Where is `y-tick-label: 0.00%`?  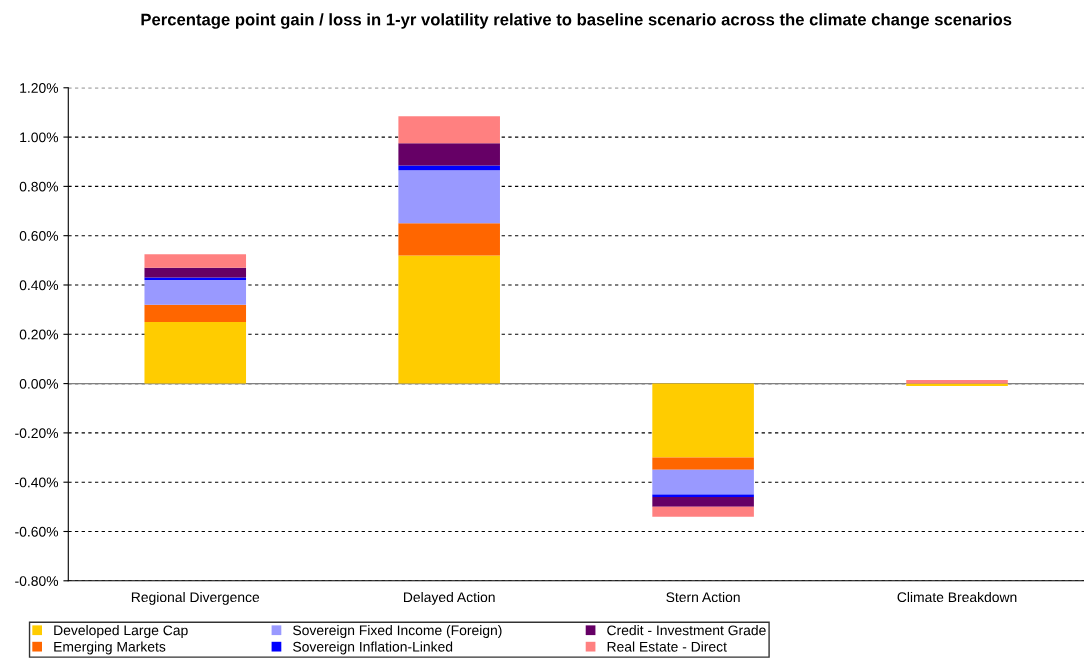
y-tick-label: 0.00% is located at coordinates (39, 383).